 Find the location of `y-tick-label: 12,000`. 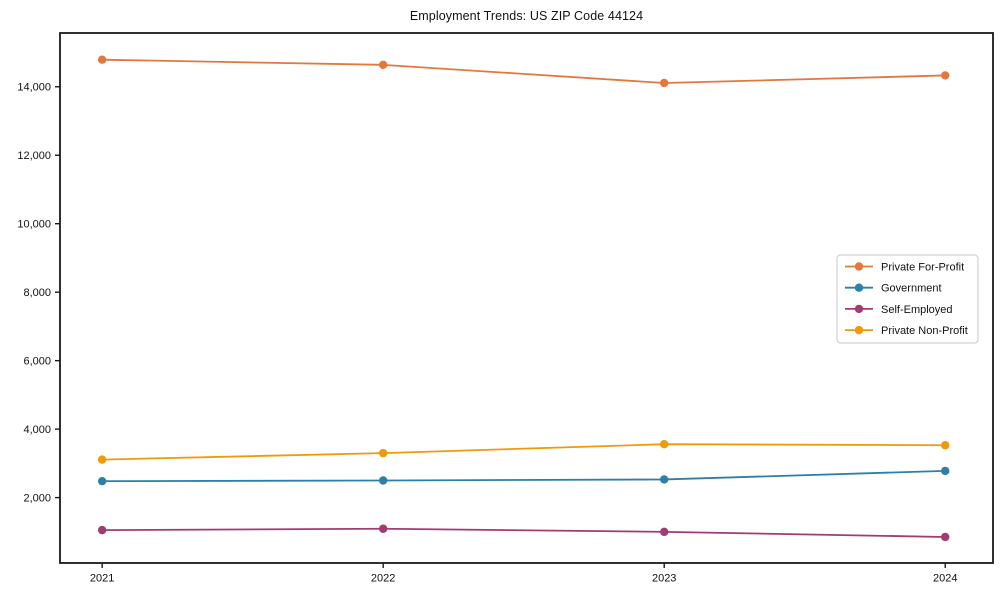

y-tick-label: 12,000 is located at coordinates (34, 156).